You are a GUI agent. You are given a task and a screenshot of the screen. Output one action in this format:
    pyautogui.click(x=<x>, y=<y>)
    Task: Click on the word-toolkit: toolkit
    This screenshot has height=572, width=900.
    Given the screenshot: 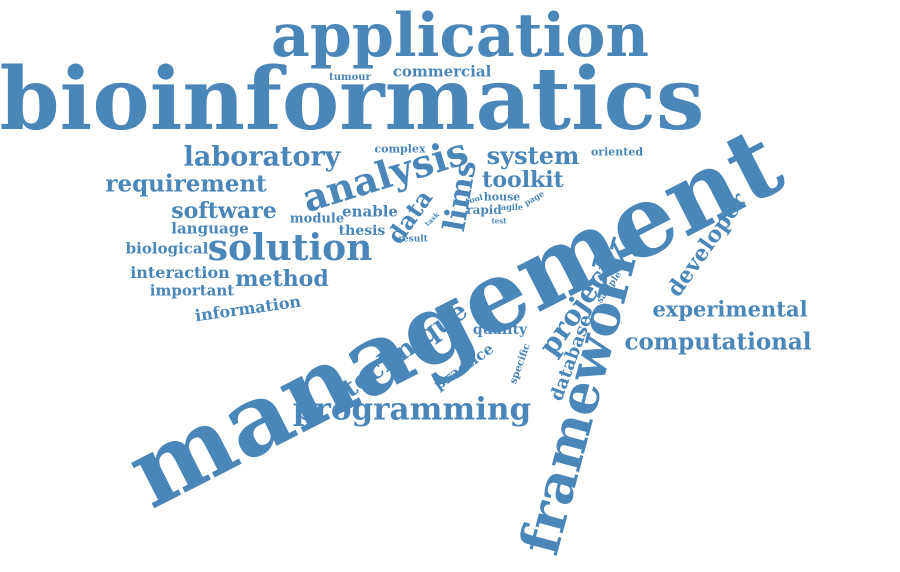 What is the action you would take?
    pyautogui.click(x=523, y=180)
    